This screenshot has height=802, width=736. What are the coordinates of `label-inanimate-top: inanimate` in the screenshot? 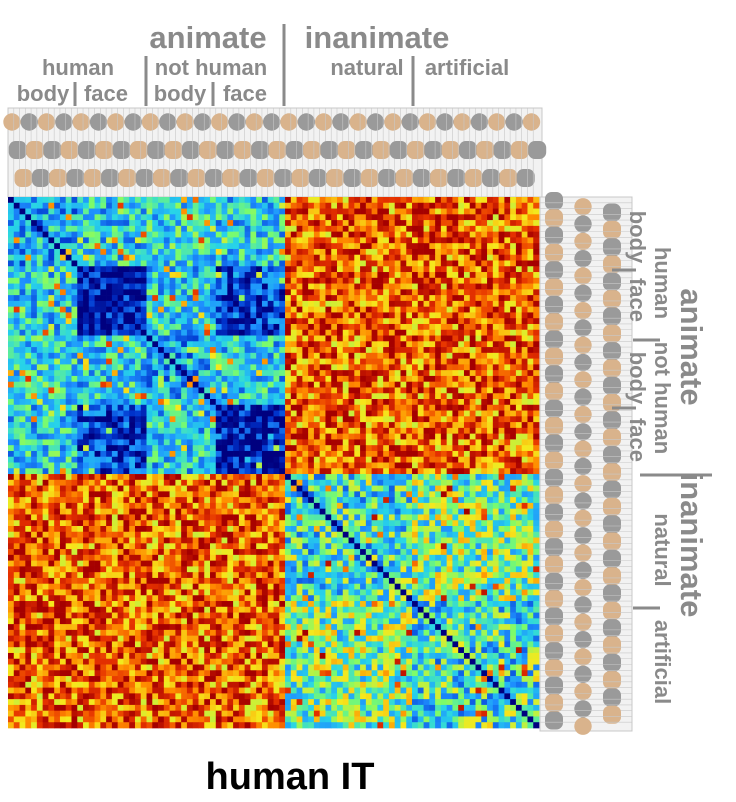 It's located at (377, 37).